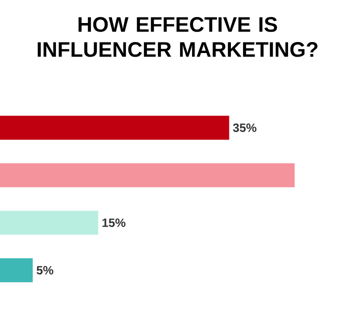 This screenshot has width=355, height=329. What do you see at coordinates (244, 128) in the screenshot?
I see `data-label: 35%` at bounding box center [244, 128].